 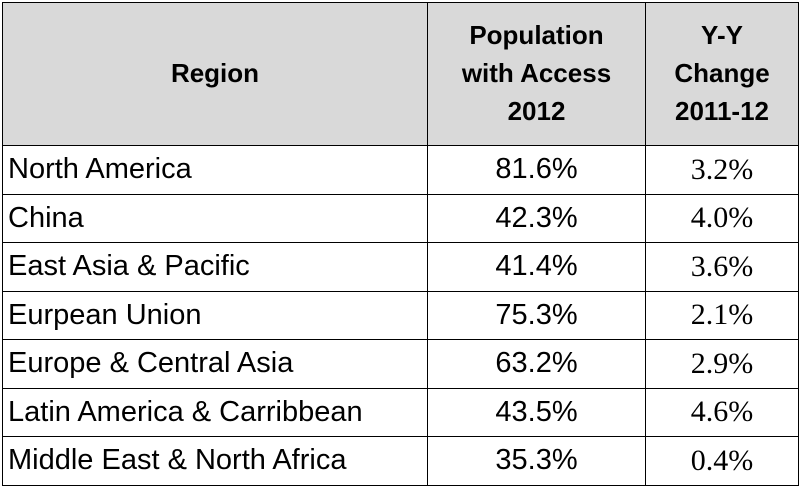 I want to click on column-header-change: Y-Y Change 2011-12, so click(x=722, y=74).